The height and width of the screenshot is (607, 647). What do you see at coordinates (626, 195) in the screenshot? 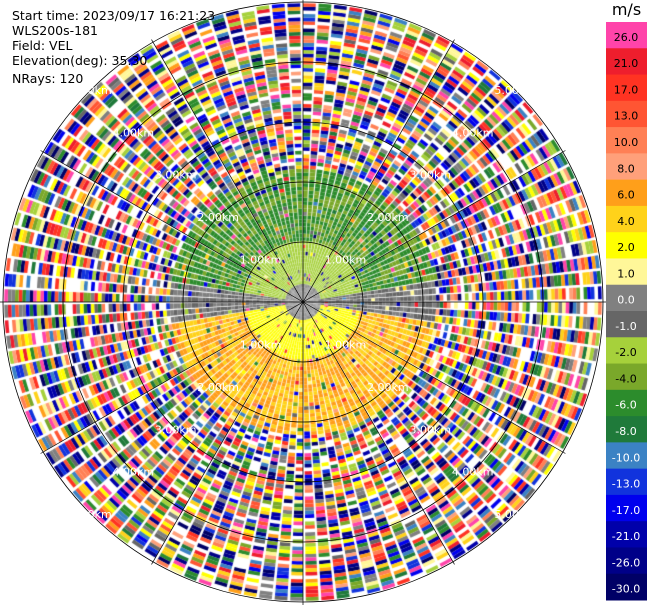
I see `colorbar-tick-label: 6.0` at bounding box center [626, 195].